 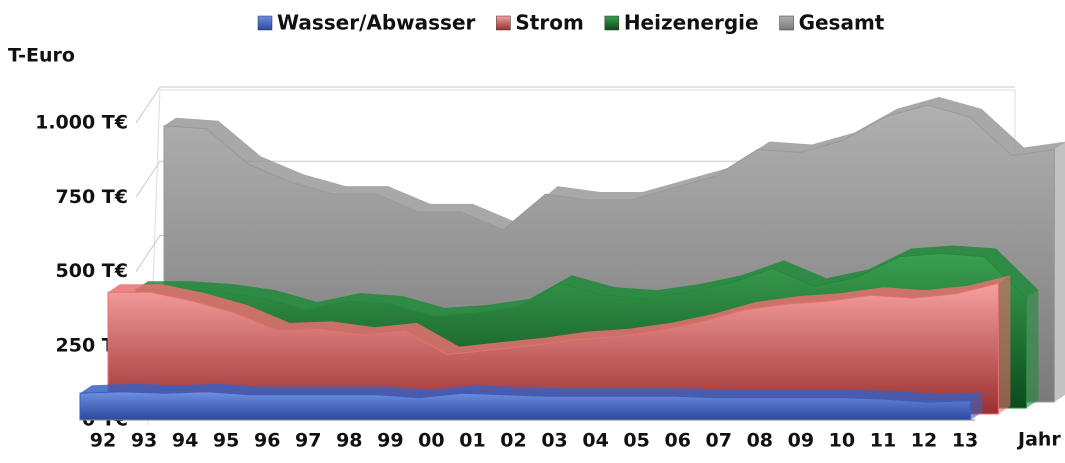 I want to click on x-tick-label: 96, so click(x=267, y=441).